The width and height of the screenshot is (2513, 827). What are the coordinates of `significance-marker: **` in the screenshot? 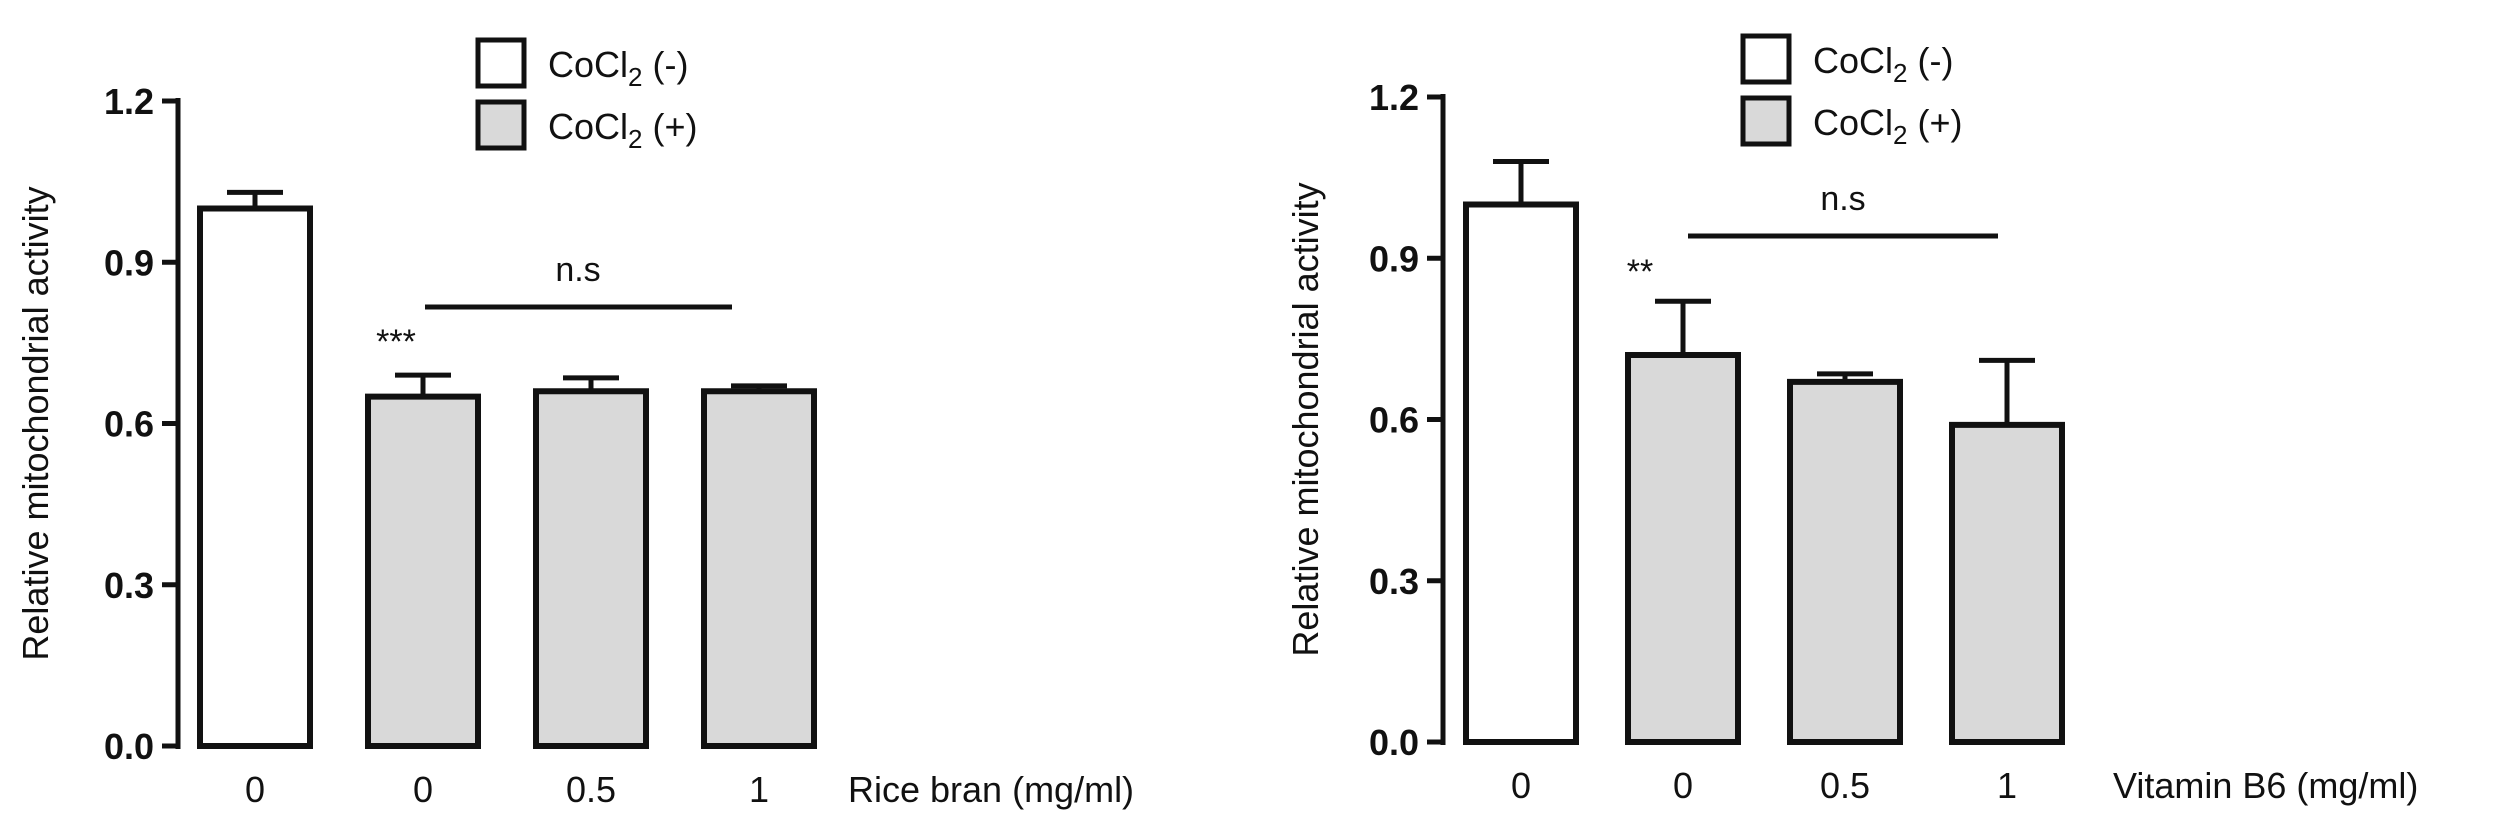 It's located at (1640, 272).